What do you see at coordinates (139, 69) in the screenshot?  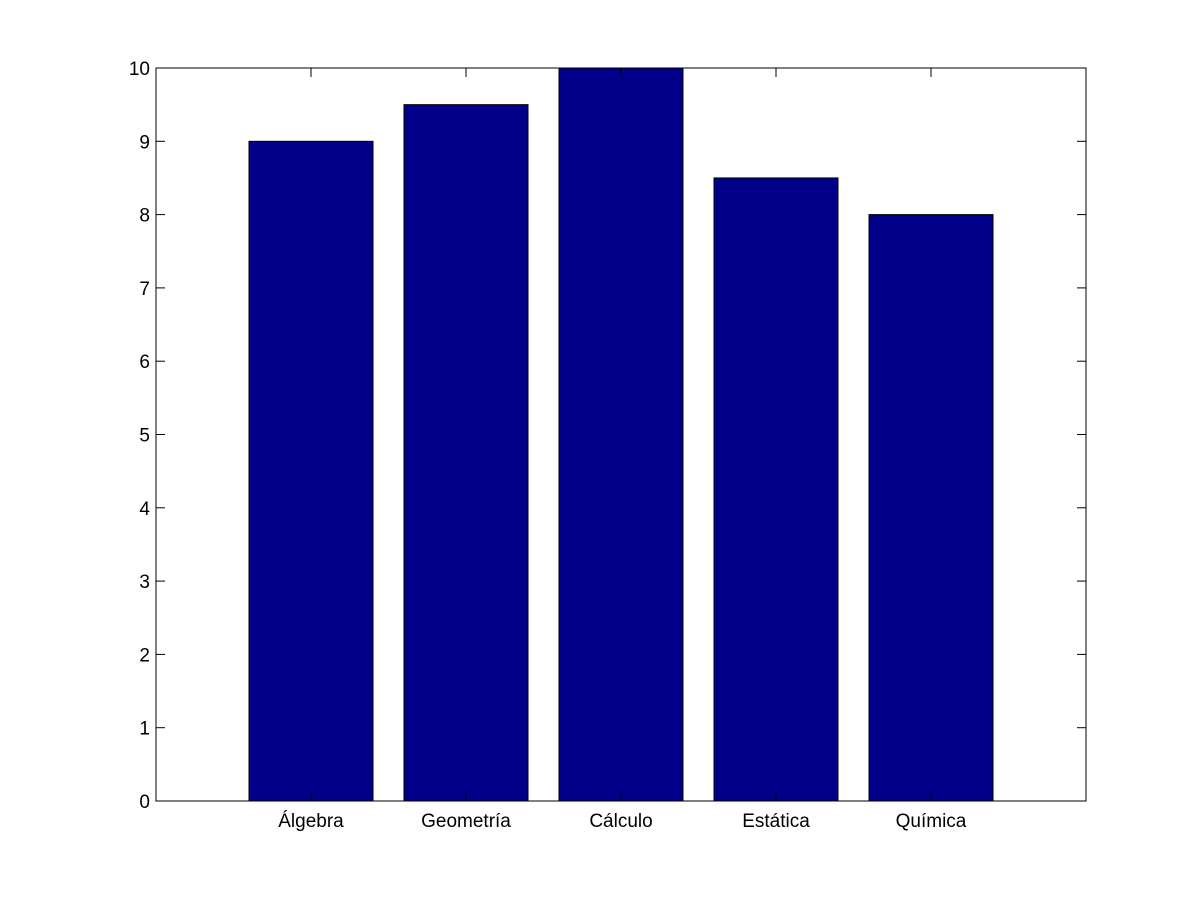 I see `y-tick-label: 10` at bounding box center [139, 69].